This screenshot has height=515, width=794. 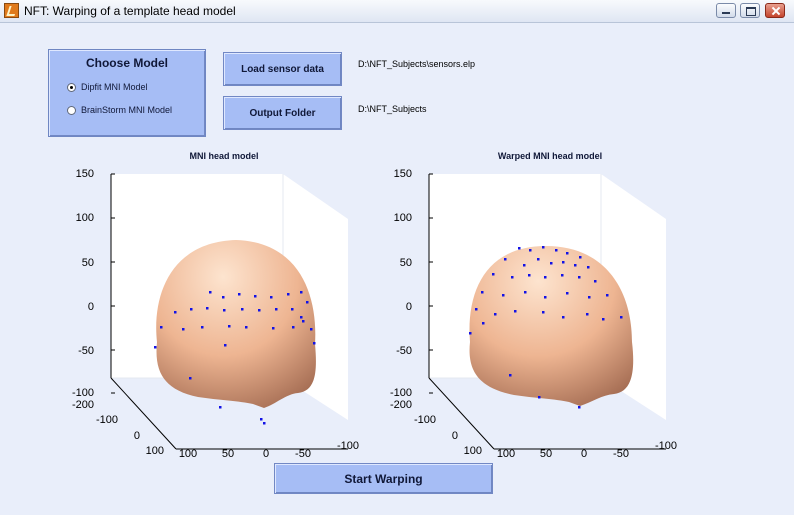 What do you see at coordinates (282, 69) in the screenshot?
I see `load-sensor-data-button: Load sensor data` at bounding box center [282, 69].